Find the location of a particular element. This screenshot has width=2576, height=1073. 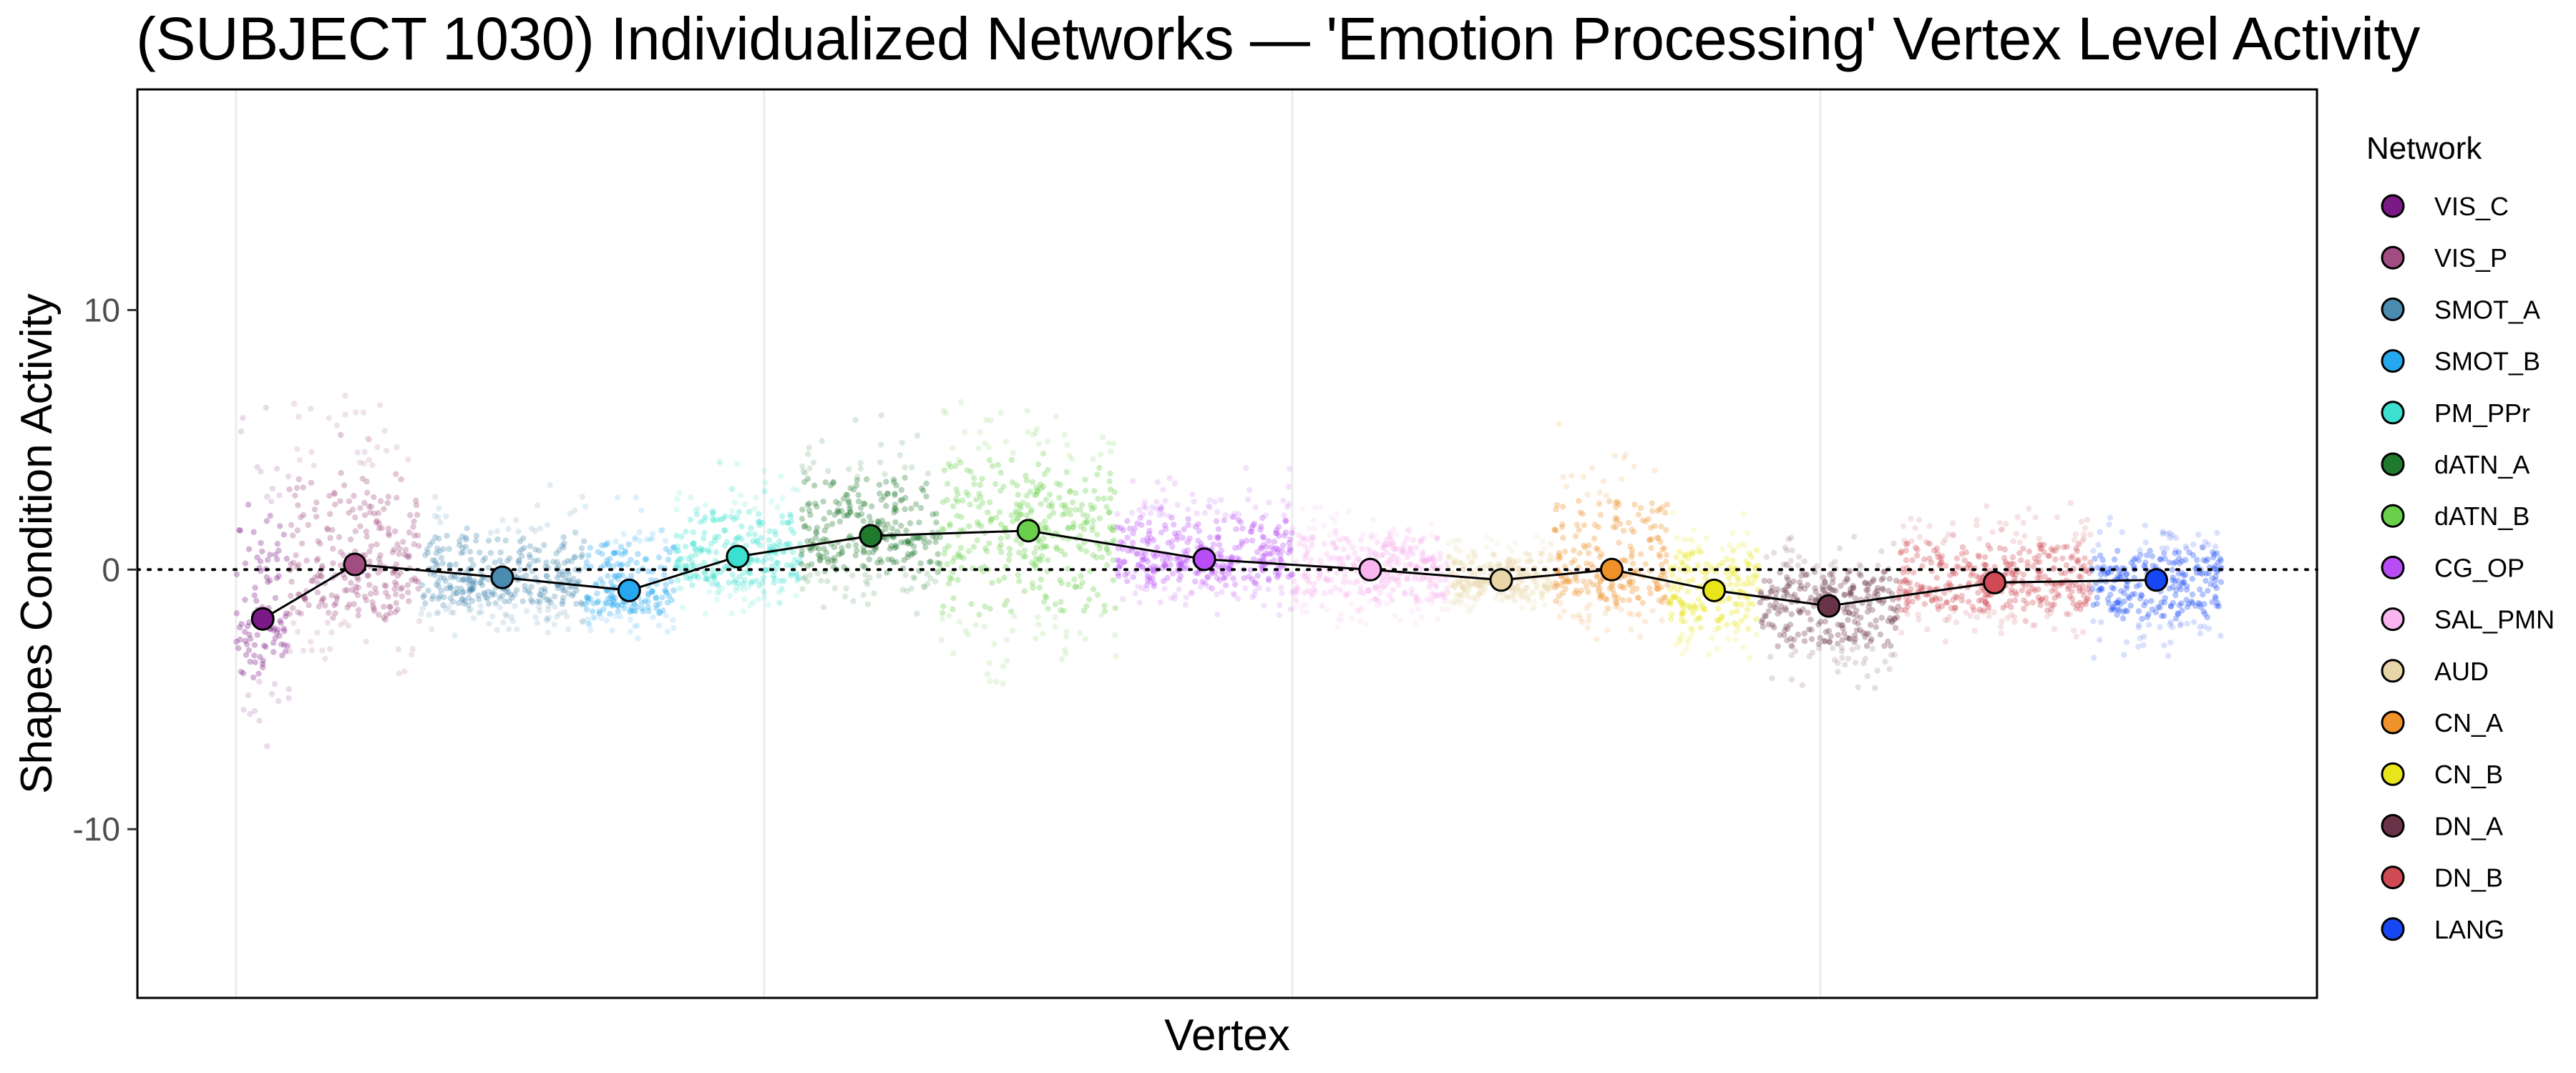

legend-item-datn_b: dATN_B is located at coordinates (2455, 516).